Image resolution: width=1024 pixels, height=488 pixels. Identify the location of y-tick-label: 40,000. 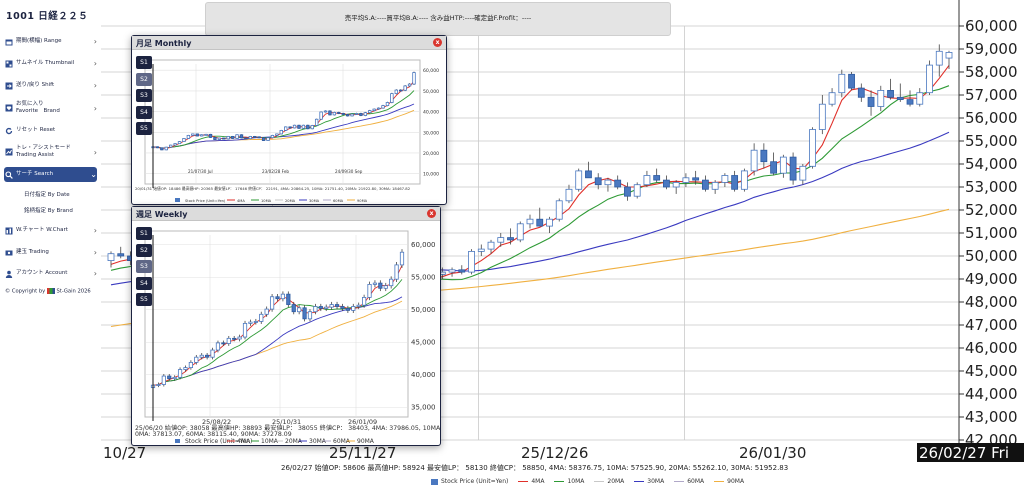
(431, 113).